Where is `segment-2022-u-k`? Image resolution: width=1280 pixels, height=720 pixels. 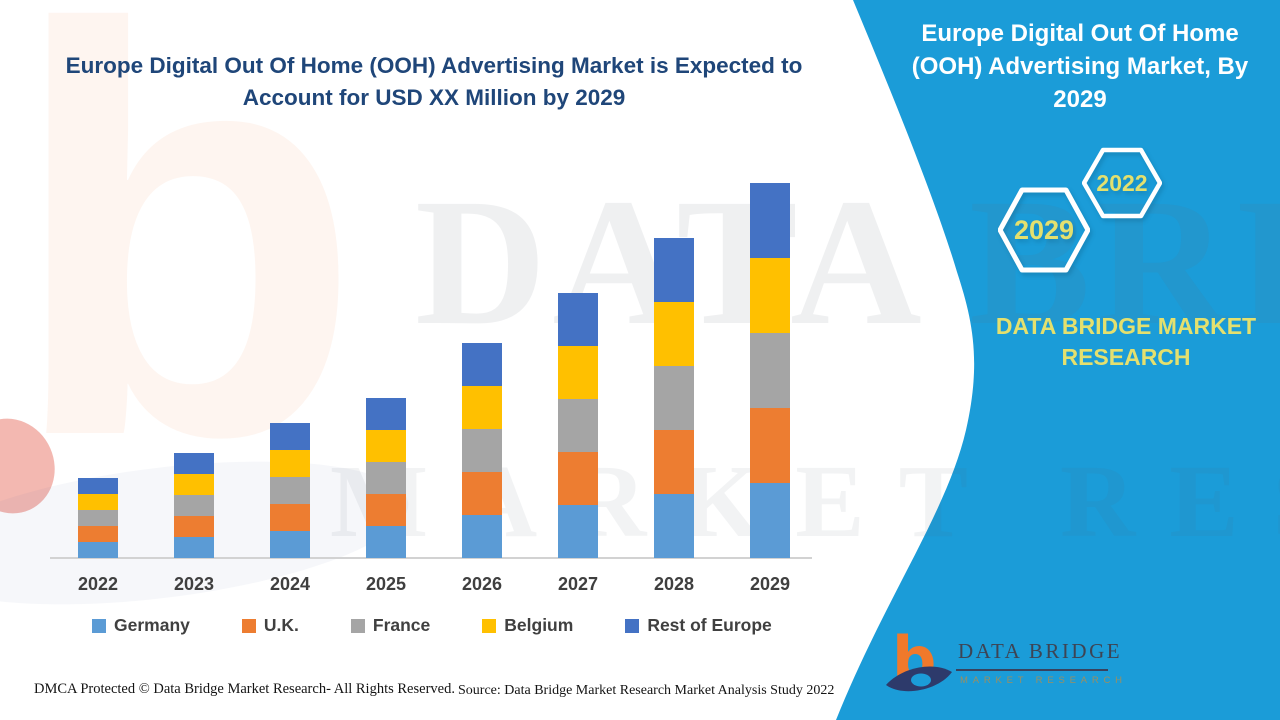 segment-2022-u-k is located at coordinates (98, 534).